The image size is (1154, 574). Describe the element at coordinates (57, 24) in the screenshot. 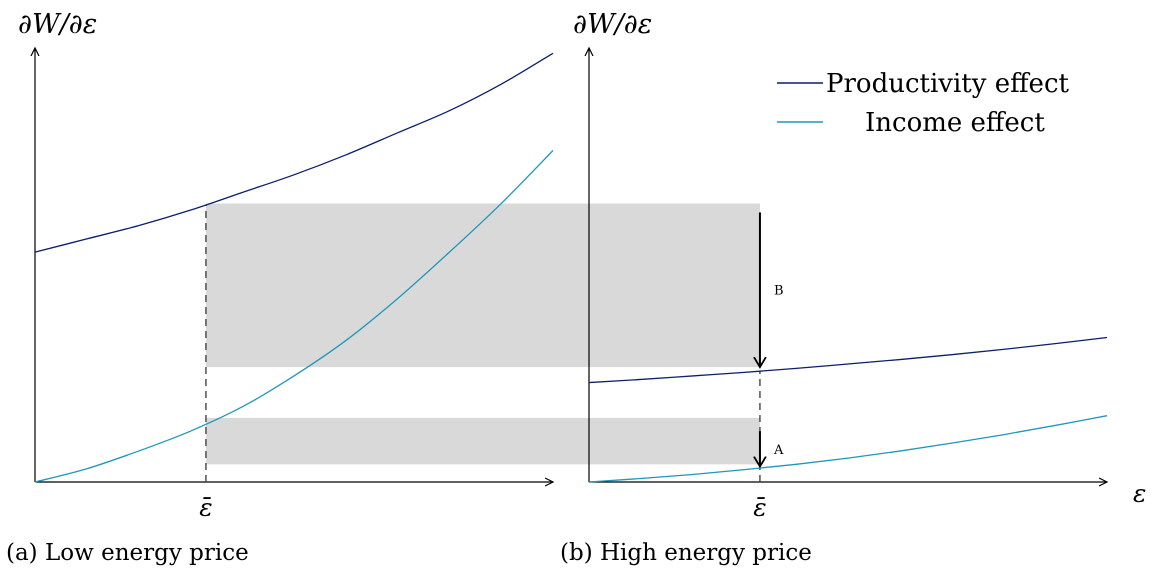

I see `y-axis-label-a: ∂W/∂ε` at that location.